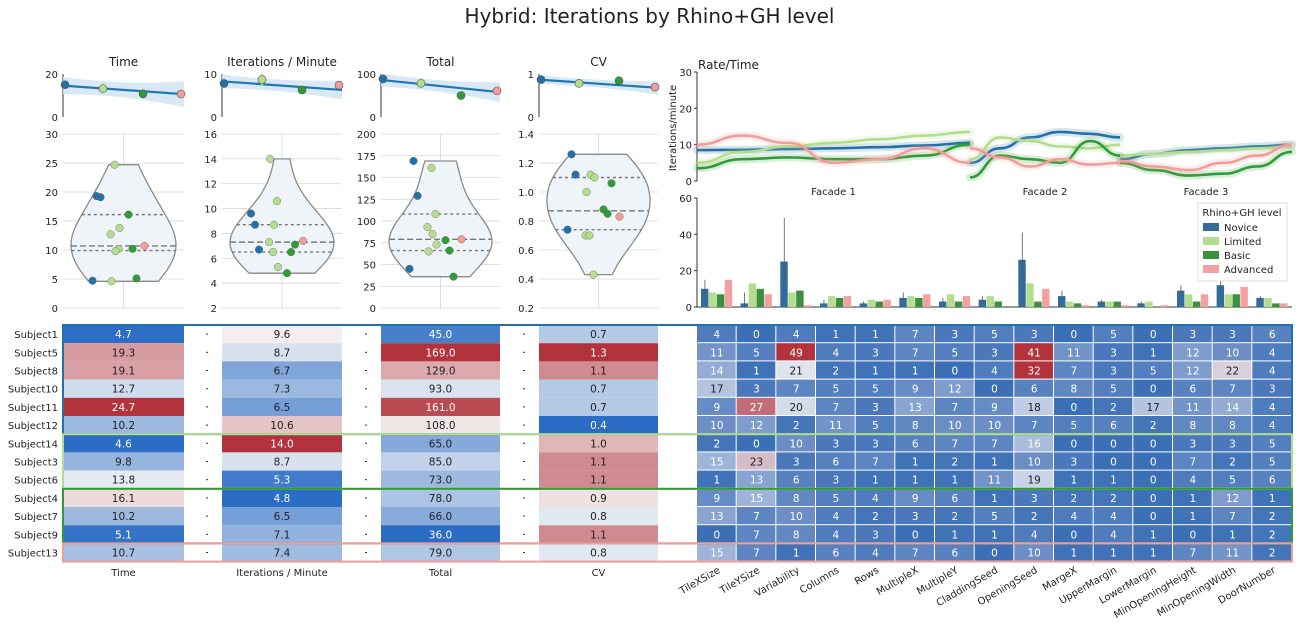 The width and height of the screenshot is (1299, 630). I want to click on legend-title: Rhino+GH level, so click(1241, 213).